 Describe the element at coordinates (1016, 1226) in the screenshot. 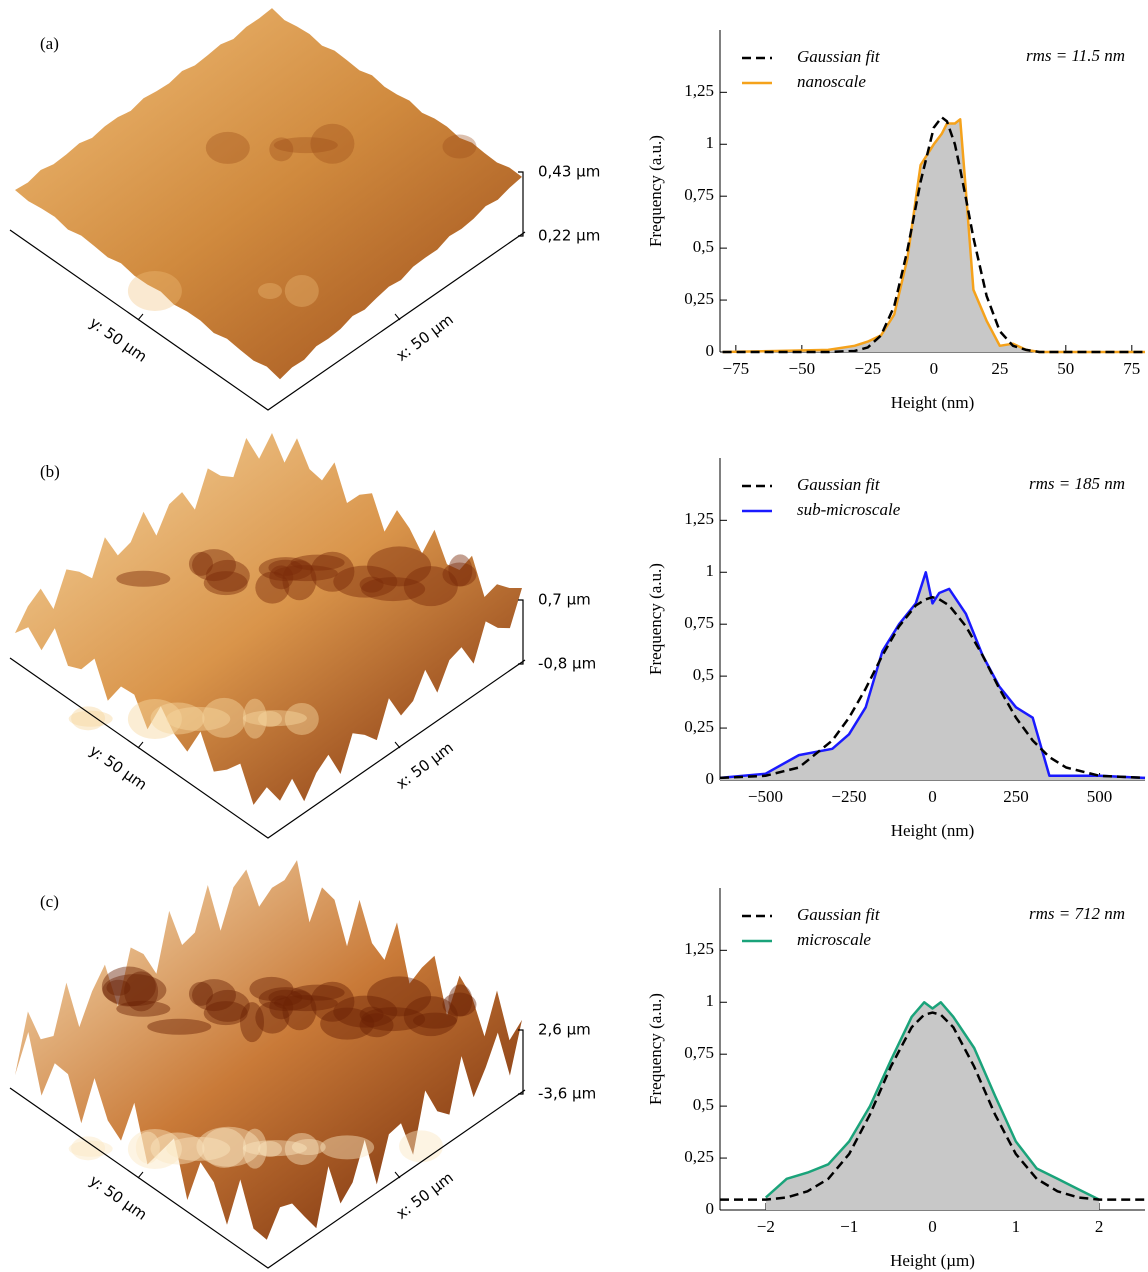

I see `x-tick-label: 1` at that location.